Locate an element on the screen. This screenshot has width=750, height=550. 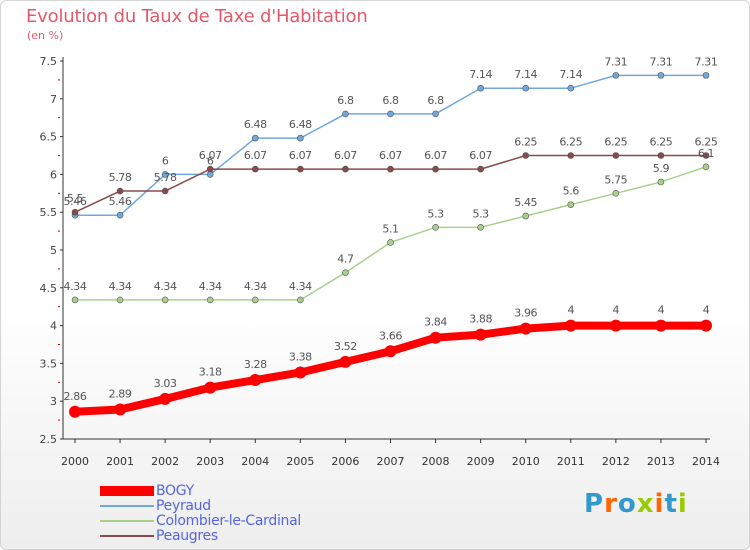
y-tick-label: 7.5 is located at coordinates (49, 61).